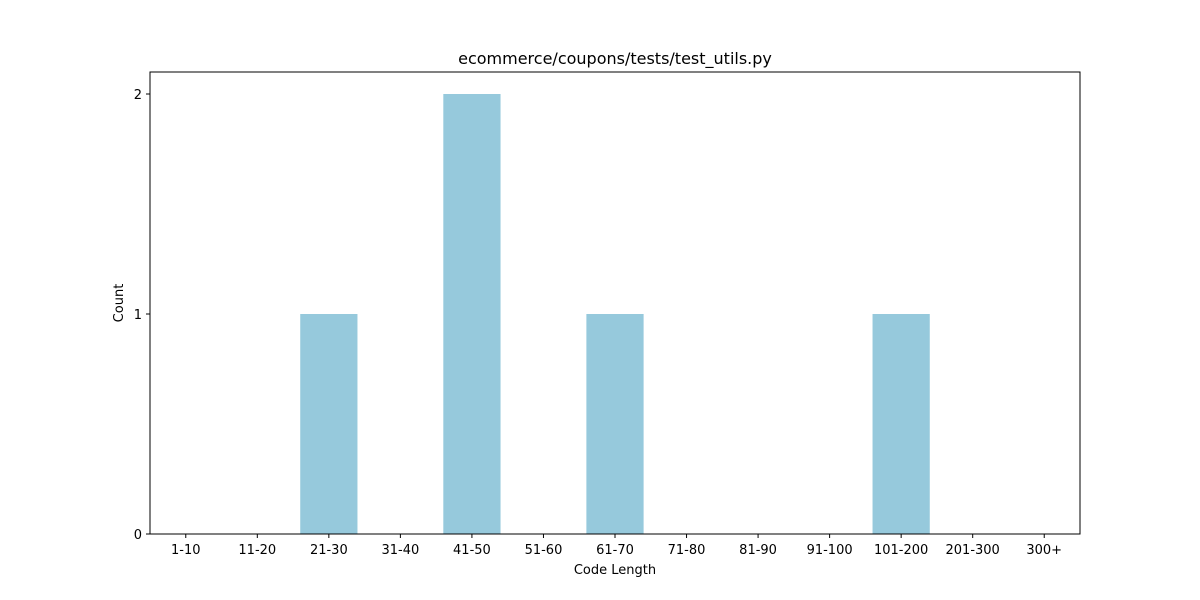 The height and width of the screenshot is (600, 1200). Describe the element at coordinates (901, 550) in the screenshot. I see `x-tick-label: 101-200` at that location.